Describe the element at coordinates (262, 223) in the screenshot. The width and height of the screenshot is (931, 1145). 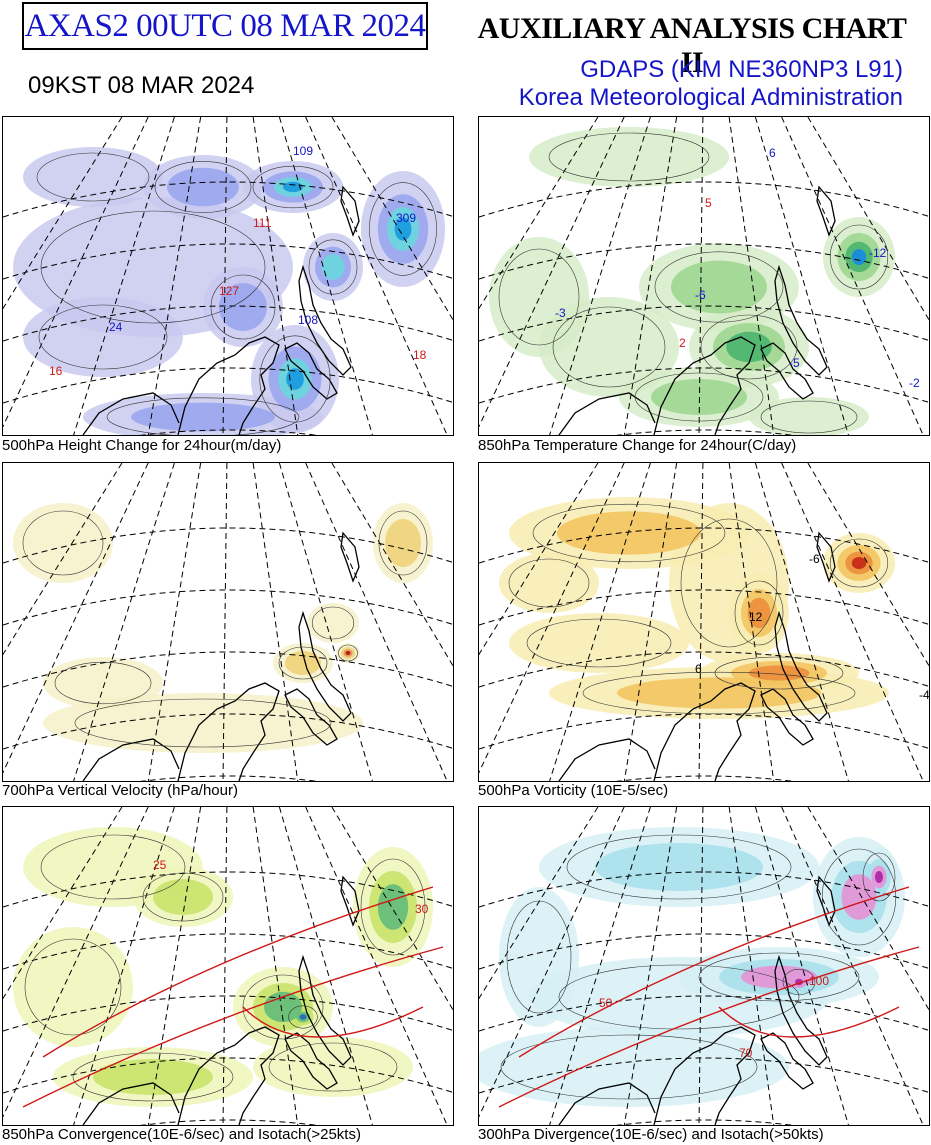
I see `contour-label: 111` at that location.